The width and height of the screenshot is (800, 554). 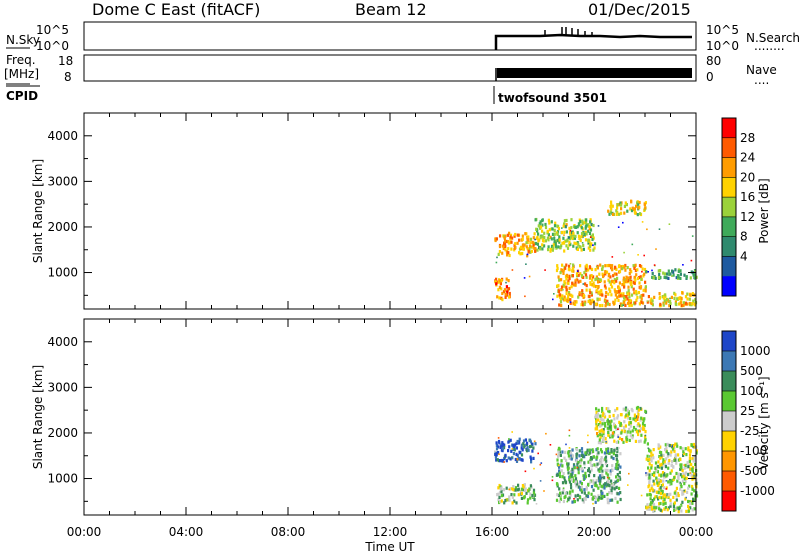 I want to click on cpid-label: CPID, so click(x=22, y=96).